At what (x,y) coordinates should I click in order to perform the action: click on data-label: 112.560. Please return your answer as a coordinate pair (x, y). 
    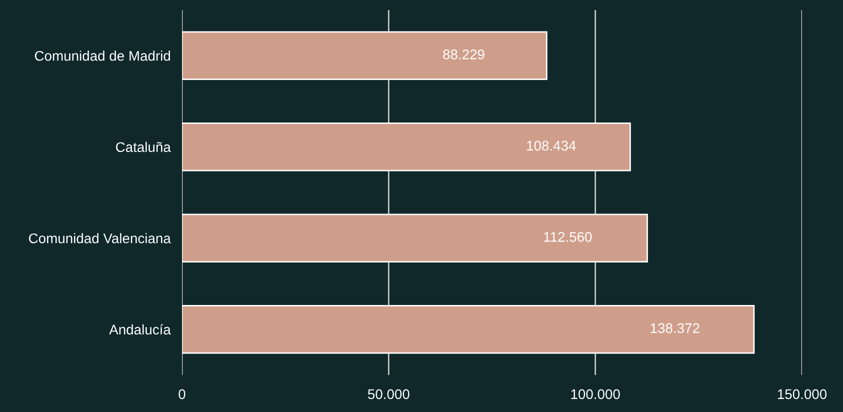
    Looking at the image, I should click on (568, 237).